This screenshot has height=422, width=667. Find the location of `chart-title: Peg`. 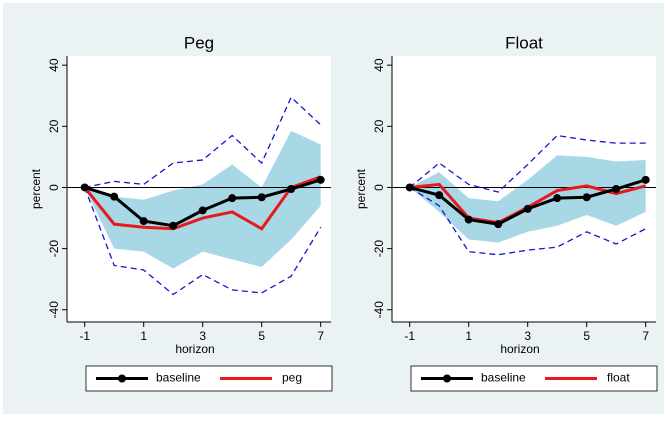

chart-title: Peg is located at coordinates (199, 42).